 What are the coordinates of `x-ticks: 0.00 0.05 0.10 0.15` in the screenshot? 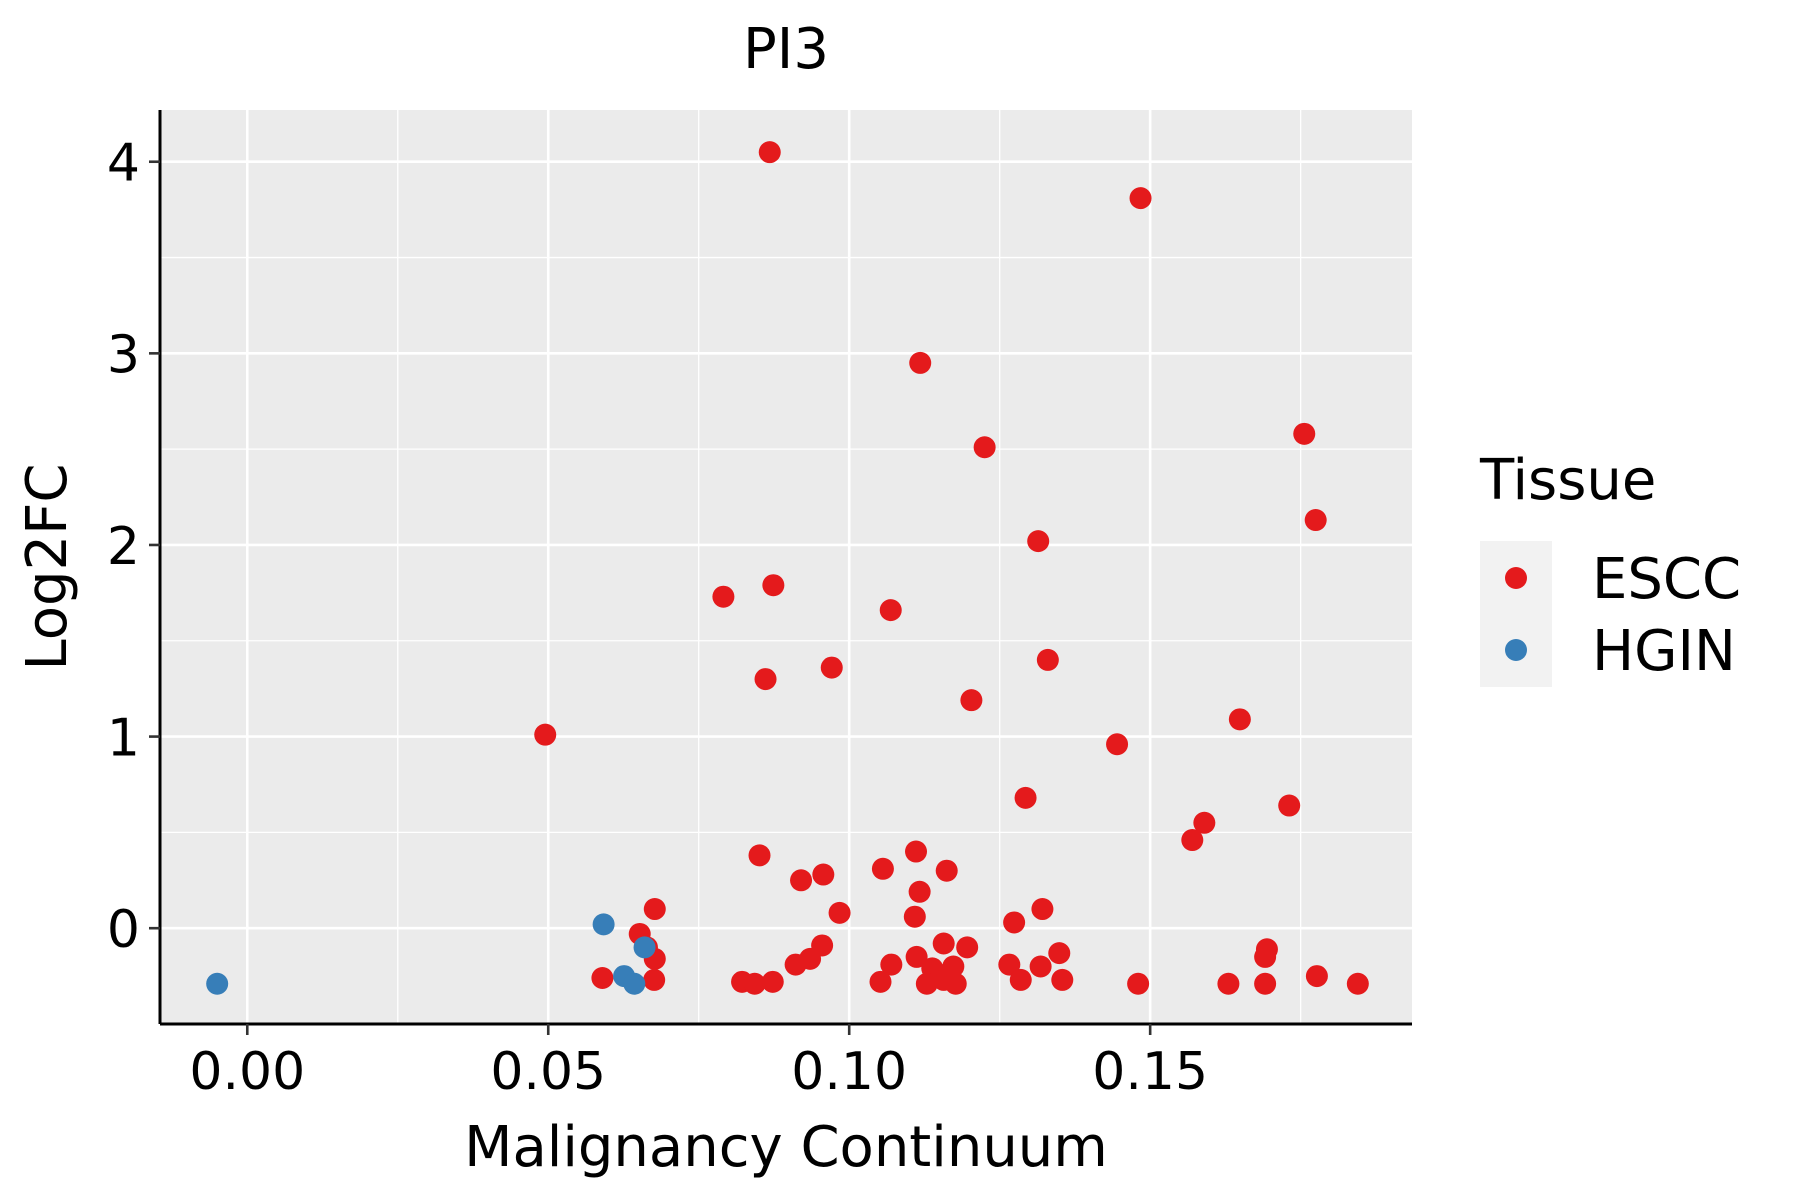 It's located at (698, 1063).